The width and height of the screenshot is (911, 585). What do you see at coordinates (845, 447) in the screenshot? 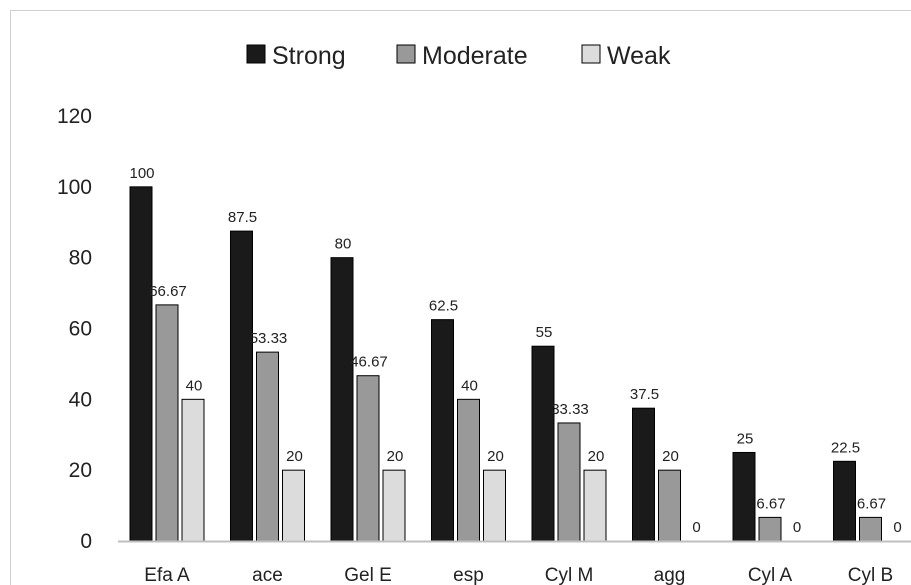
I see `data-label: 22.5` at bounding box center [845, 447].